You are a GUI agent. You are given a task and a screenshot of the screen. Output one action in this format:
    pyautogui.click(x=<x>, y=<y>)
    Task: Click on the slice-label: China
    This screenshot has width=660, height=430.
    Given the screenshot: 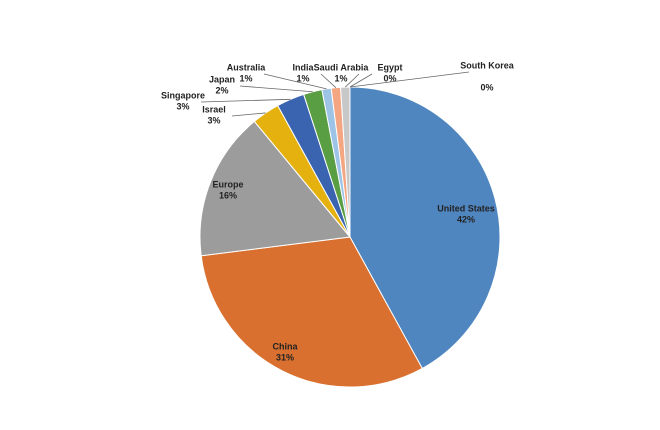 What is the action you would take?
    pyautogui.click(x=285, y=346)
    